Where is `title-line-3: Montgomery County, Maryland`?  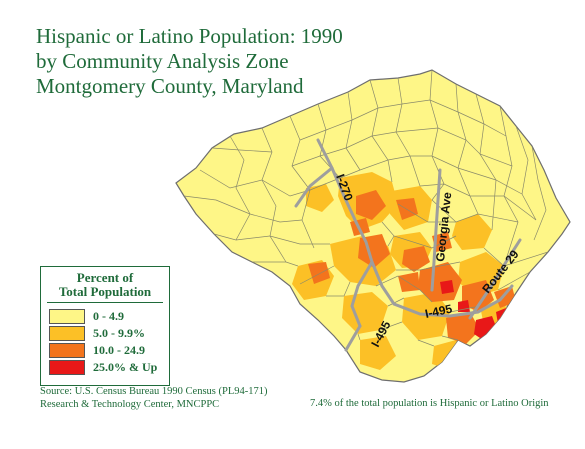
title-line-3: Montgomery County, Maryland is located at coordinates (170, 86).